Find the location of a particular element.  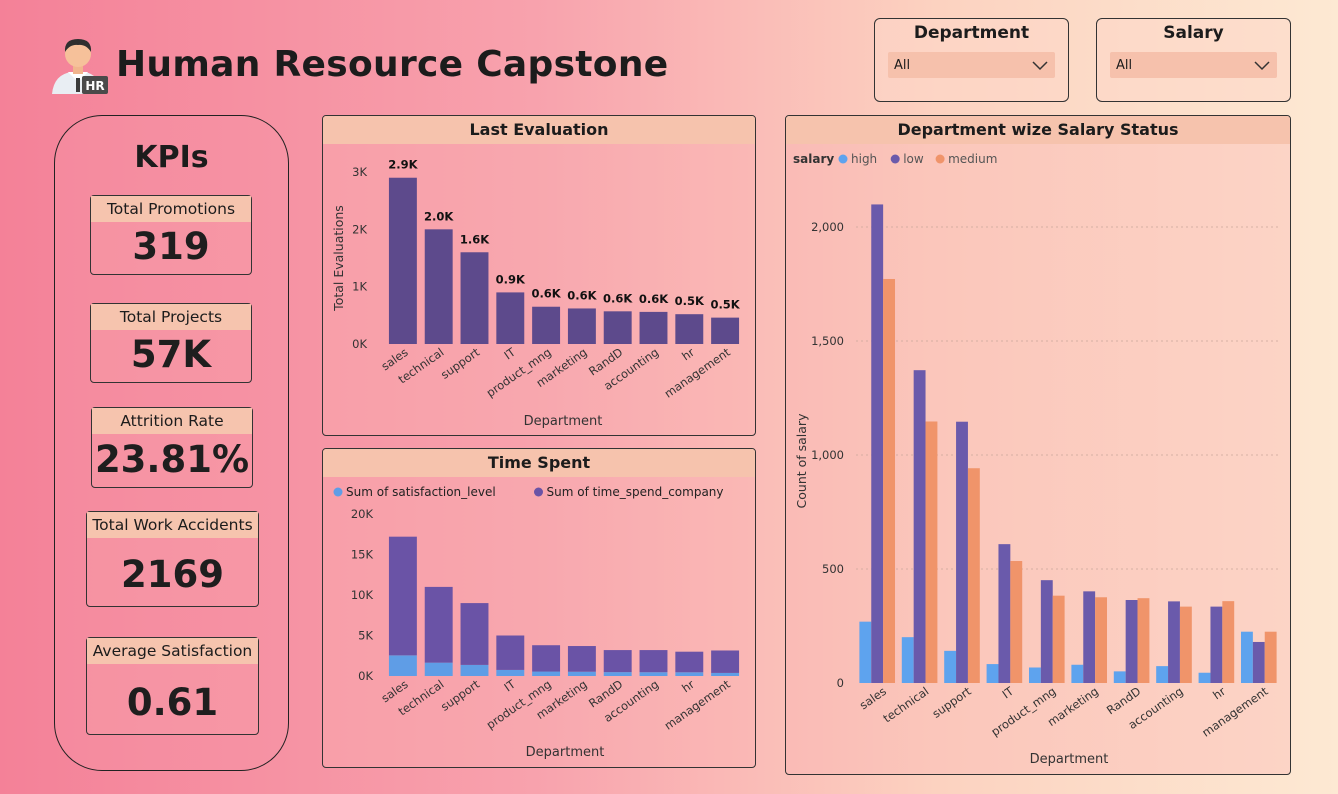

y-tick-label: 0 is located at coordinates (840, 683).